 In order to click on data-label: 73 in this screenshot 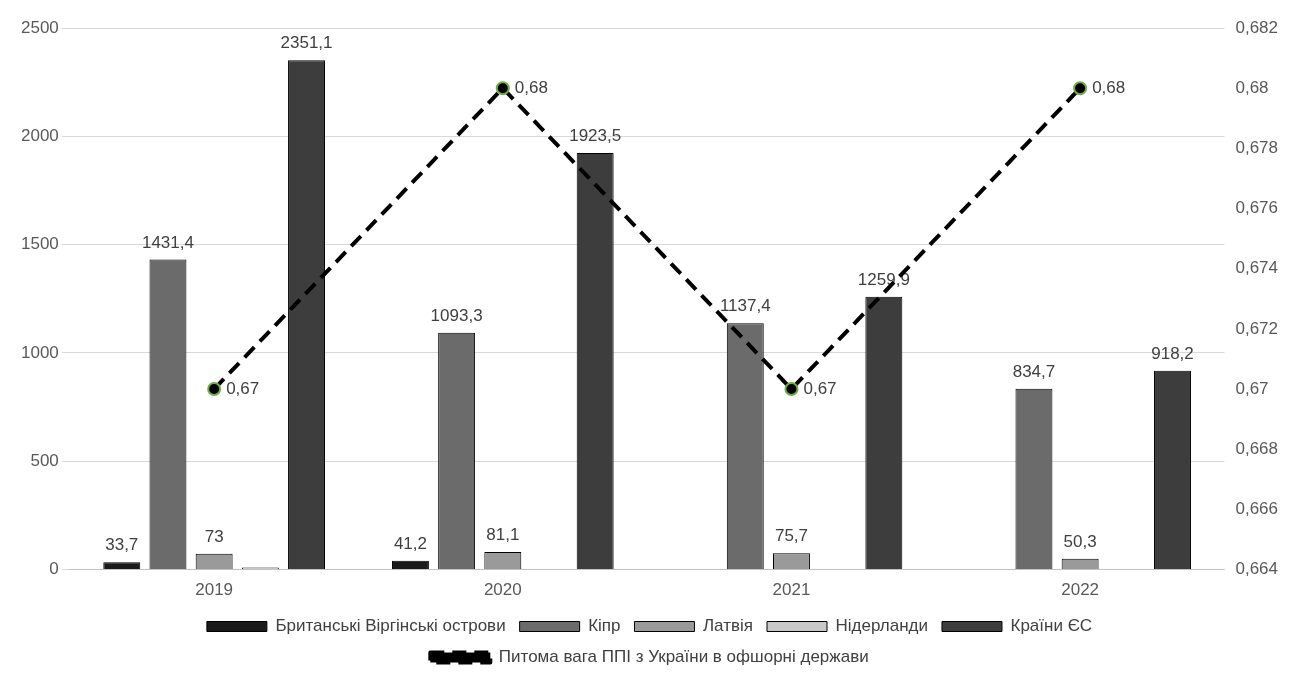, I will do `click(214, 536)`.